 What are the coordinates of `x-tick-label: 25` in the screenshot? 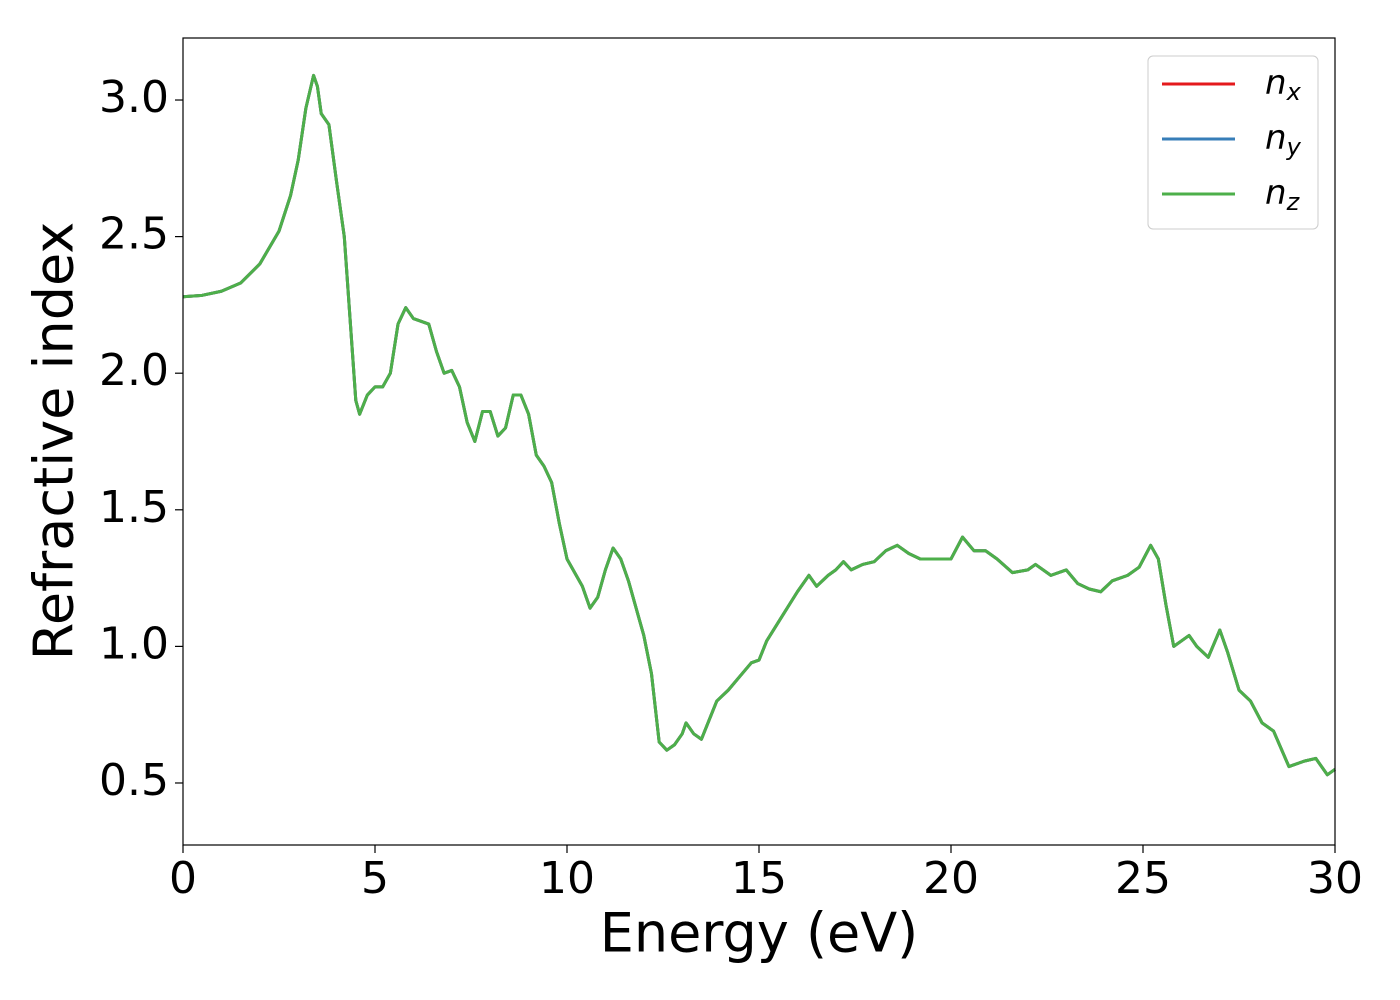 It's located at (1143, 878).